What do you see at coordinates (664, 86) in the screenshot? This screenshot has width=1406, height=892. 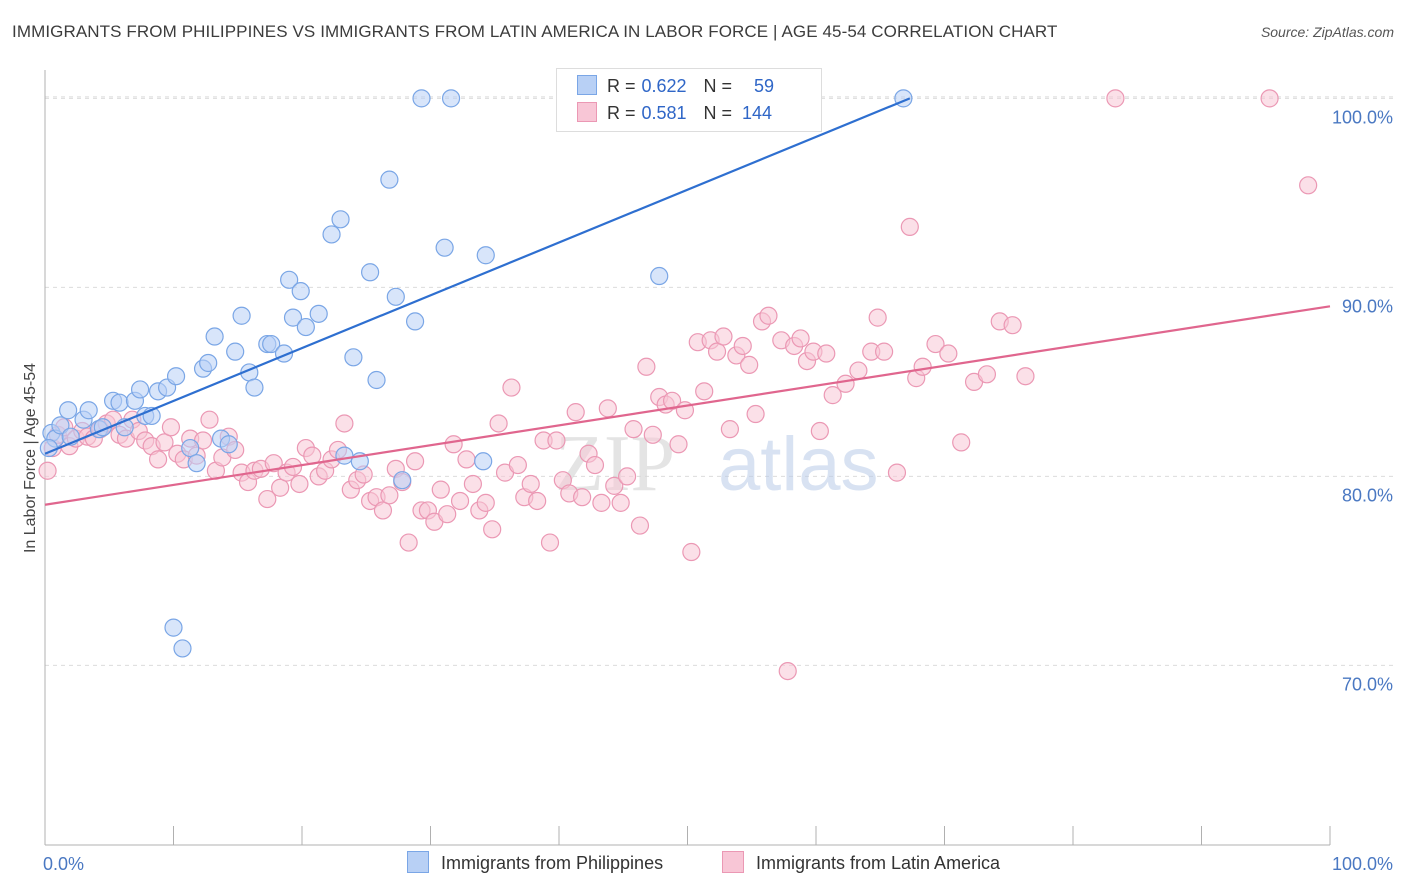 I see `legend-r-value: 0.622` at bounding box center [664, 86].